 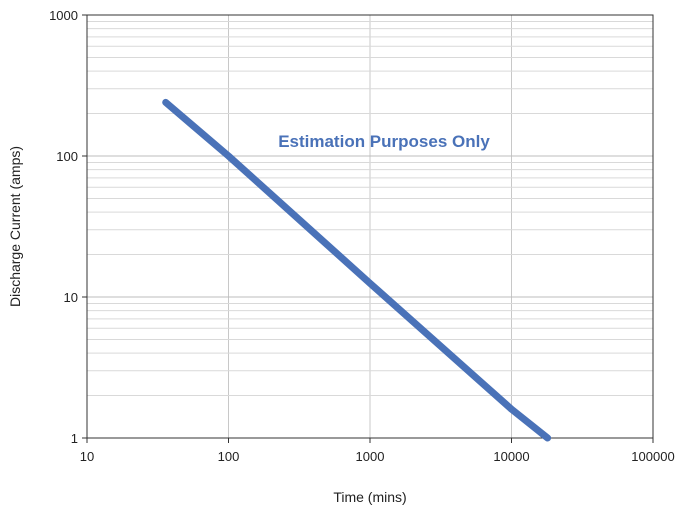 What do you see at coordinates (87, 456) in the screenshot?
I see `x-tick-label: 10` at bounding box center [87, 456].